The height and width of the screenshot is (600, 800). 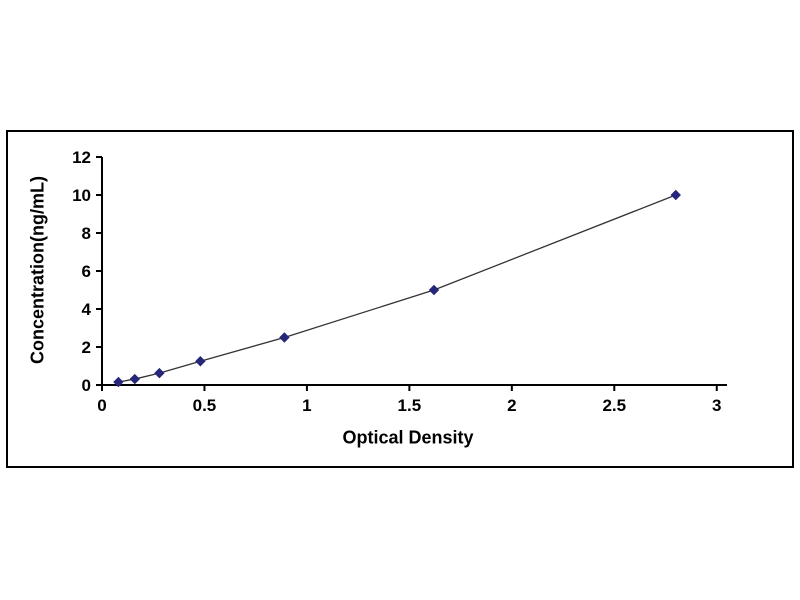 What do you see at coordinates (81, 157) in the screenshot?
I see `y-tick-label: 12` at bounding box center [81, 157].